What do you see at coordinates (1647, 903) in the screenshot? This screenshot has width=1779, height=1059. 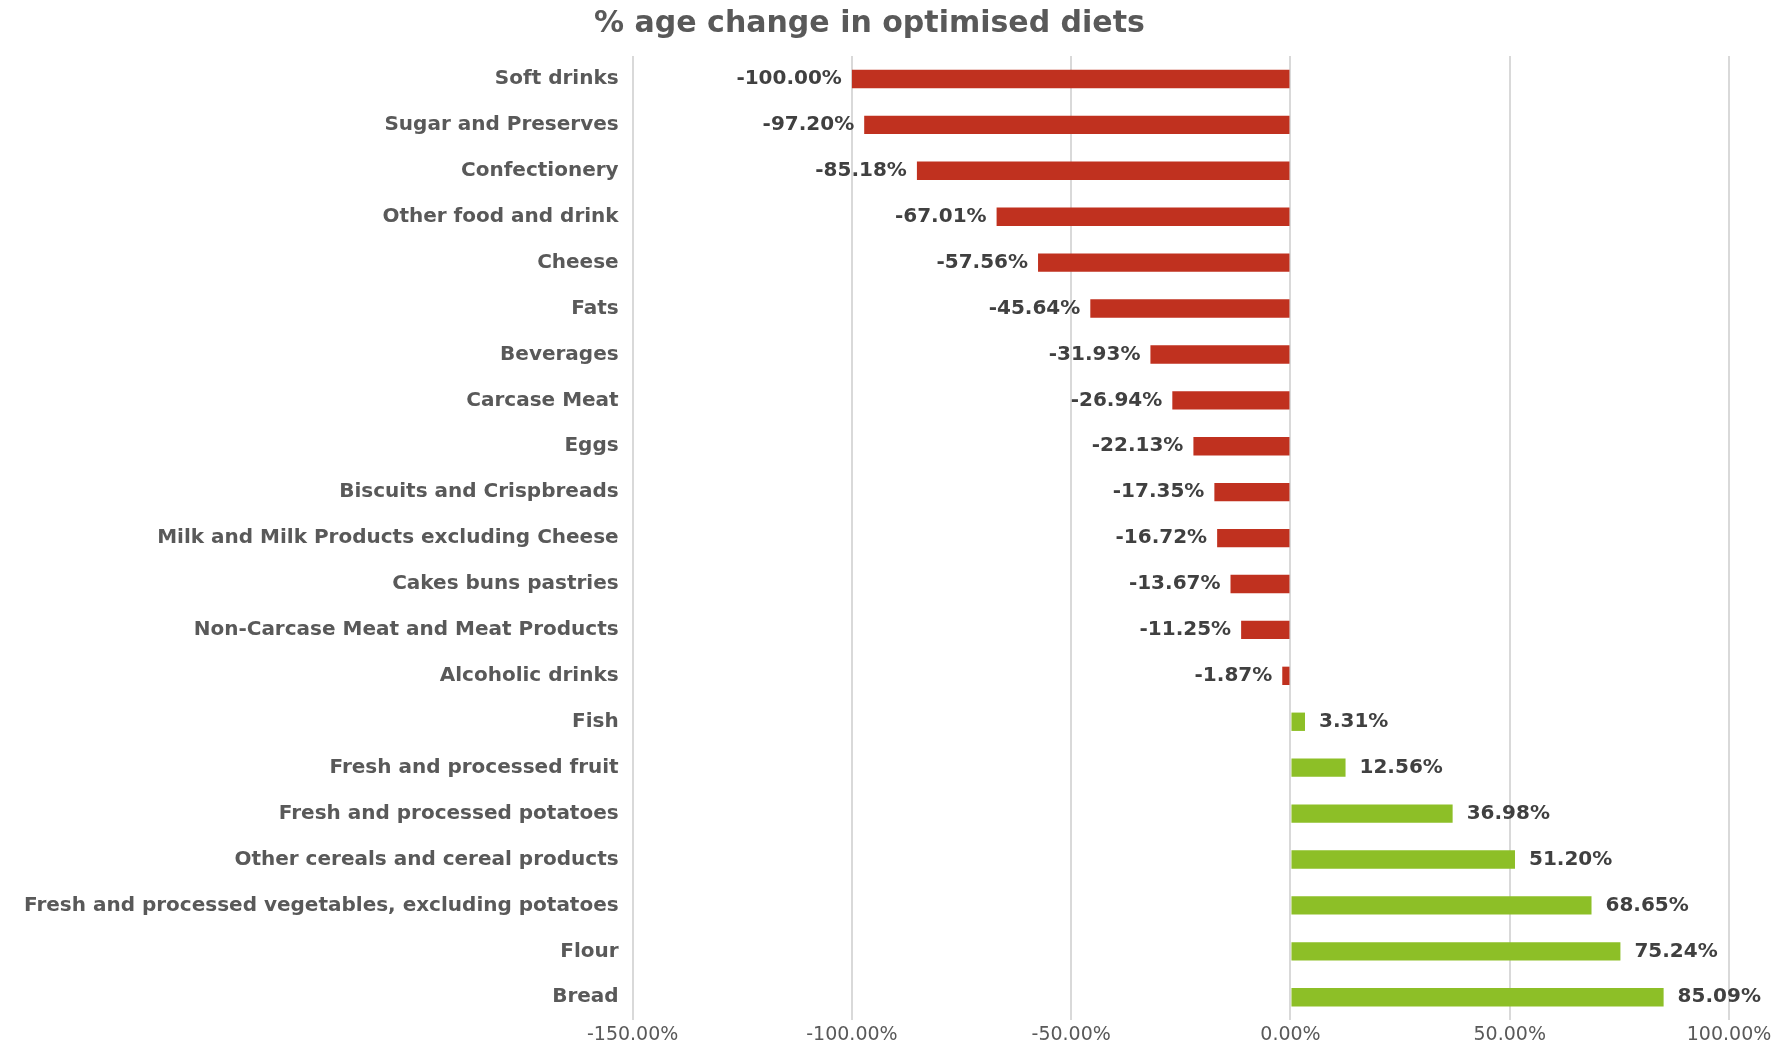 I see `data-label: 68.65%` at bounding box center [1647, 903].